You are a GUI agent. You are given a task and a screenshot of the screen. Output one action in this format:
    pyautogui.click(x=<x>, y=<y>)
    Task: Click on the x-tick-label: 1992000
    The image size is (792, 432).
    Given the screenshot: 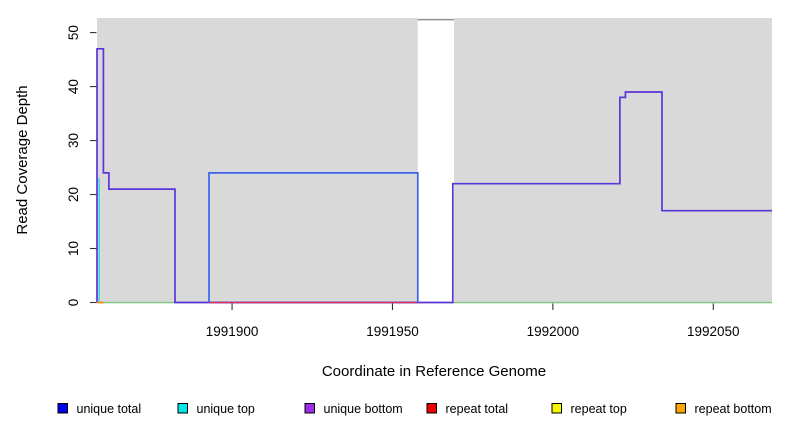 What is the action you would take?
    pyautogui.click(x=553, y=331)
    